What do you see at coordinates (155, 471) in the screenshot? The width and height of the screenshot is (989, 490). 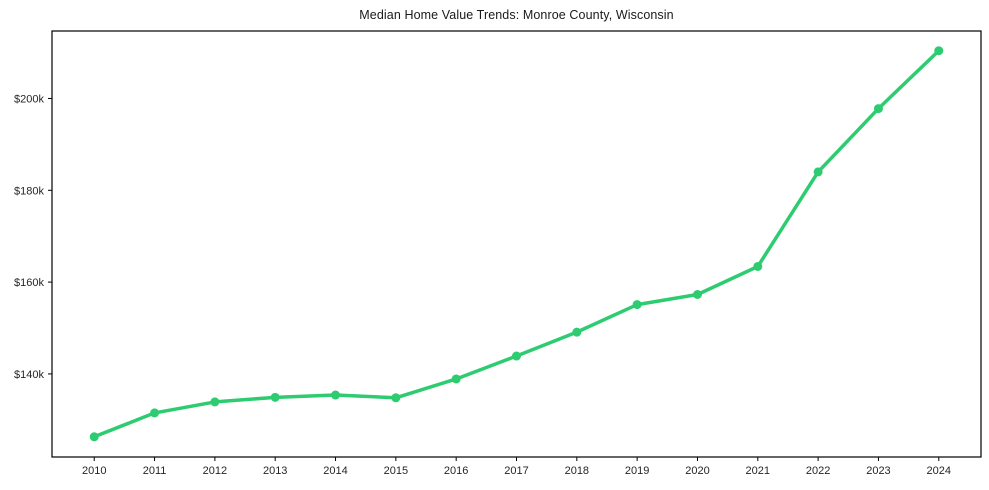 I see `x-tick-label: 2011` at bounding box center [155, 471].